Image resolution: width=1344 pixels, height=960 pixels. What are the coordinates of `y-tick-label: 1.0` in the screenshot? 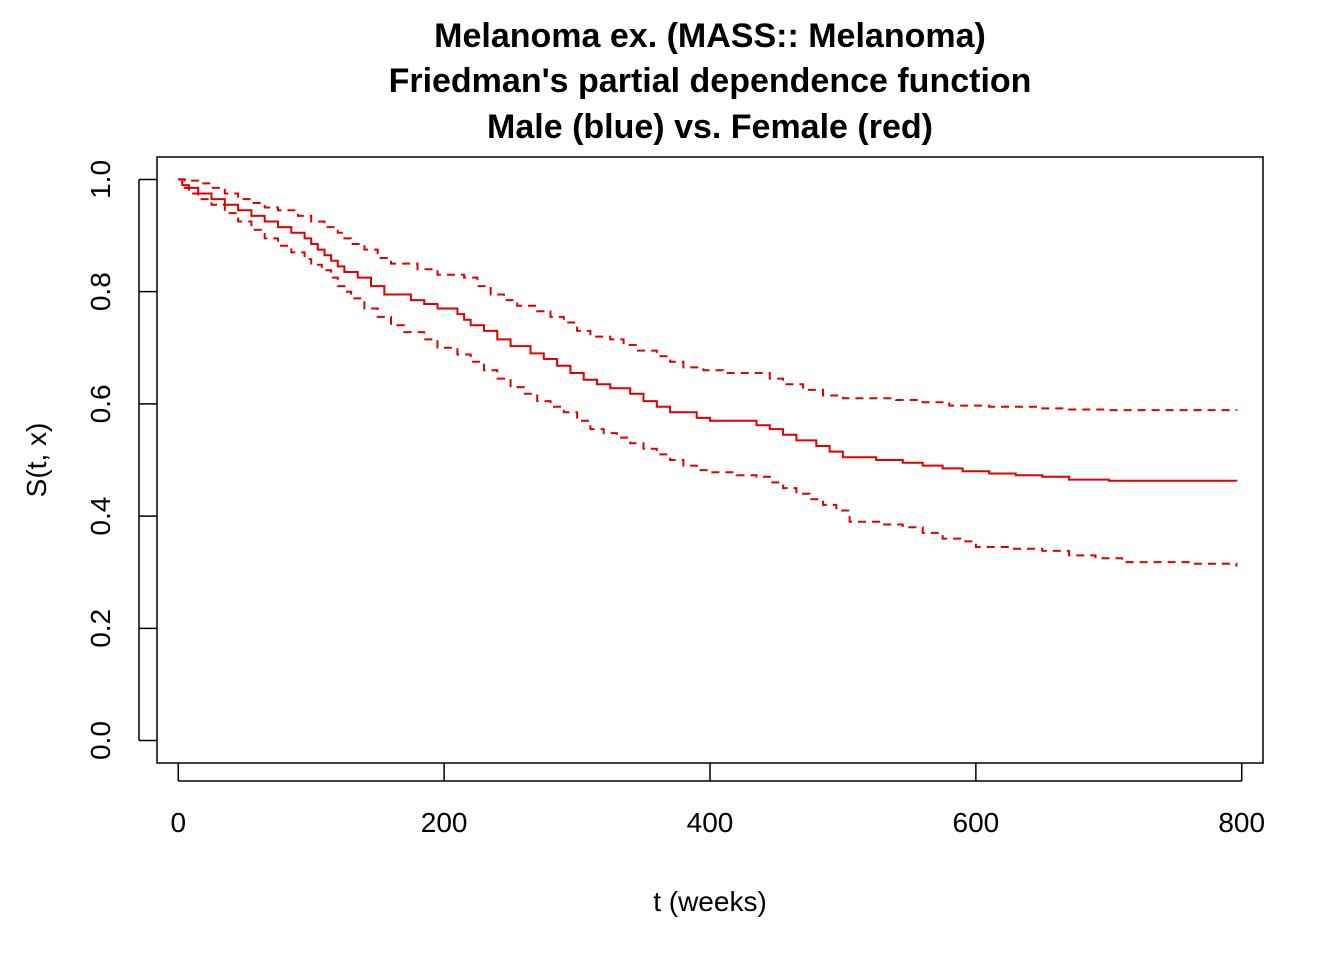 It's located at (100, 179).